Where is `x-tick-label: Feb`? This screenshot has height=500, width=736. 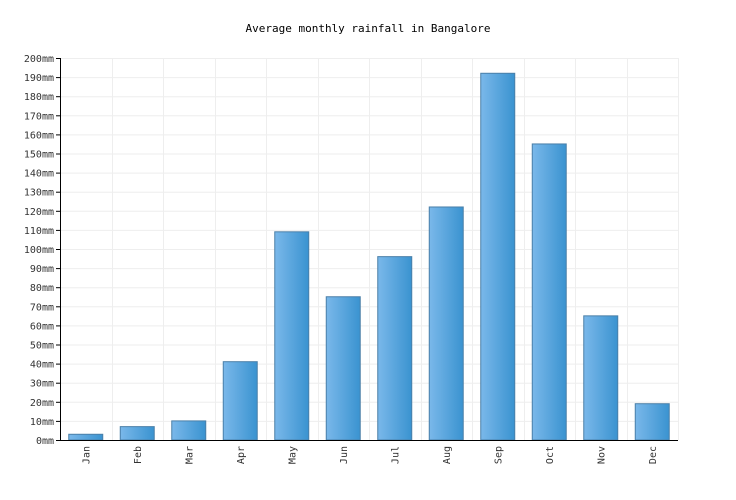
x-tick-label: Feb is located at coordinates (138, 455).